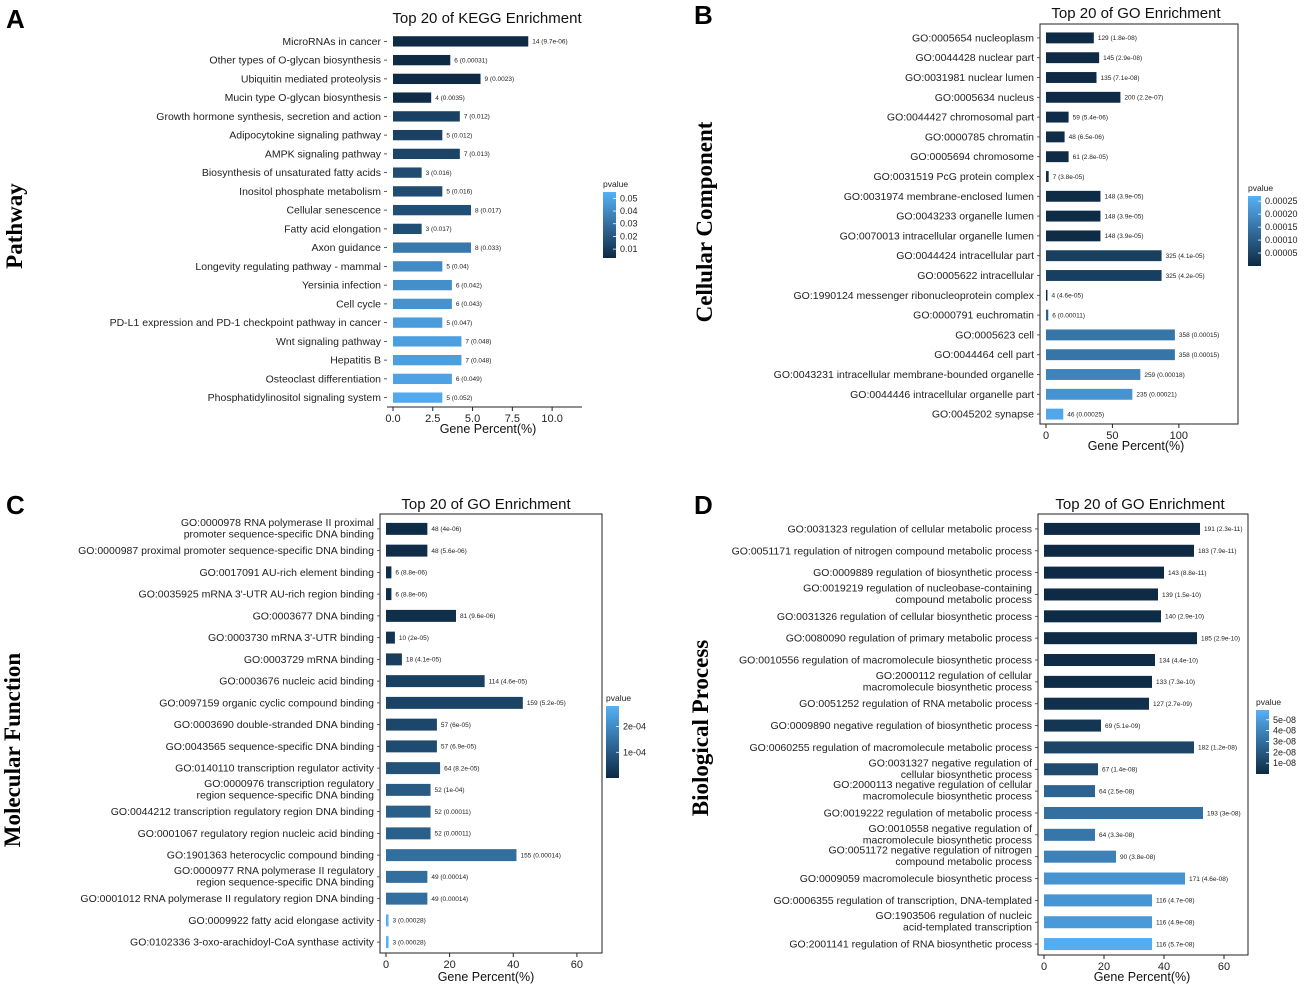 The height and width of the screenshot is (987, 1305). I want to click on xtick-label-c-2: 20, so click(450, 965).